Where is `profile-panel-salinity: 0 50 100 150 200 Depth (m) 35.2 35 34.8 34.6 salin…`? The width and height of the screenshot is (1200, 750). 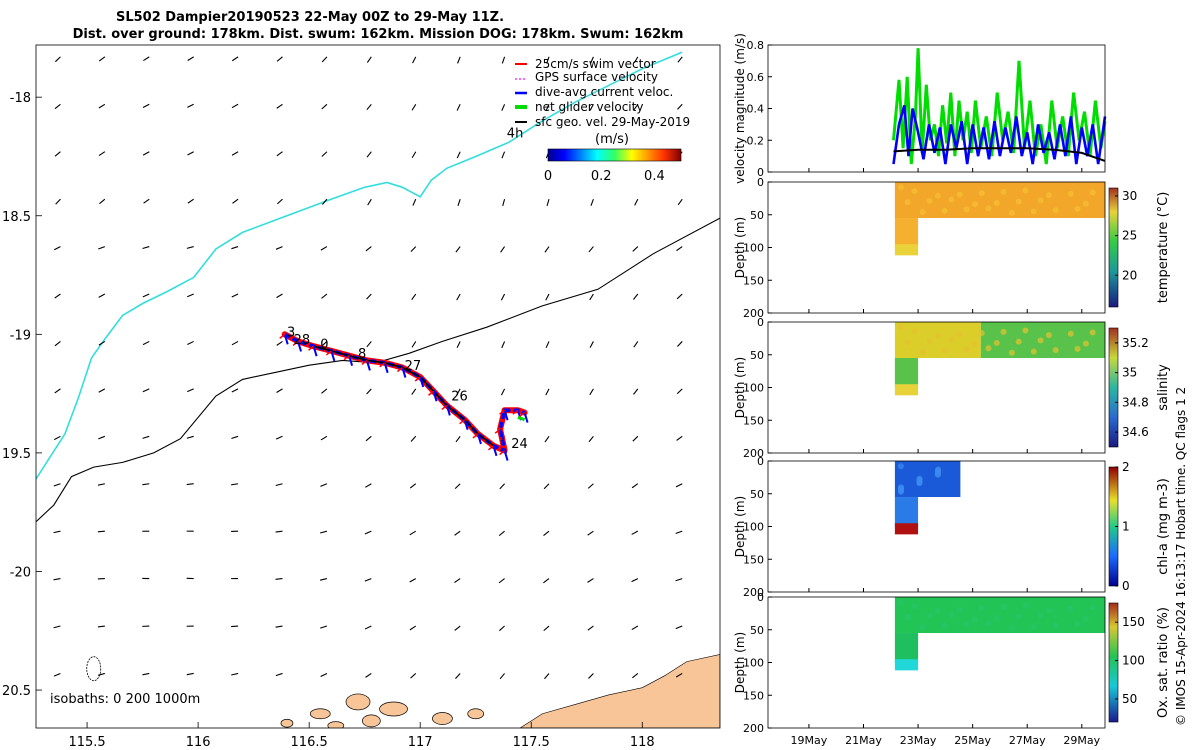
profile-panel-salinity: 0 50 100 150 200 Depth (m) 35.2 35 34.8 34.6 salin… is located at coordinates (952, 388).